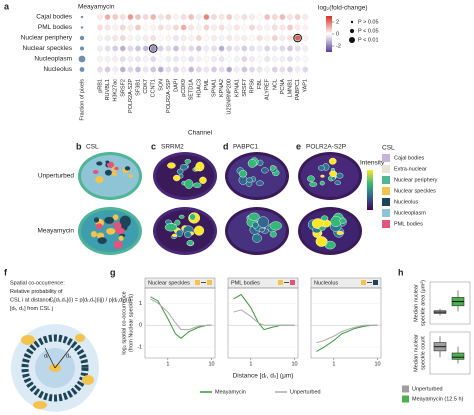 This screenshot has height=415, width=474. Describe the element at coordinates (55, 368) in the screenshot. I see `diagram` at that location.